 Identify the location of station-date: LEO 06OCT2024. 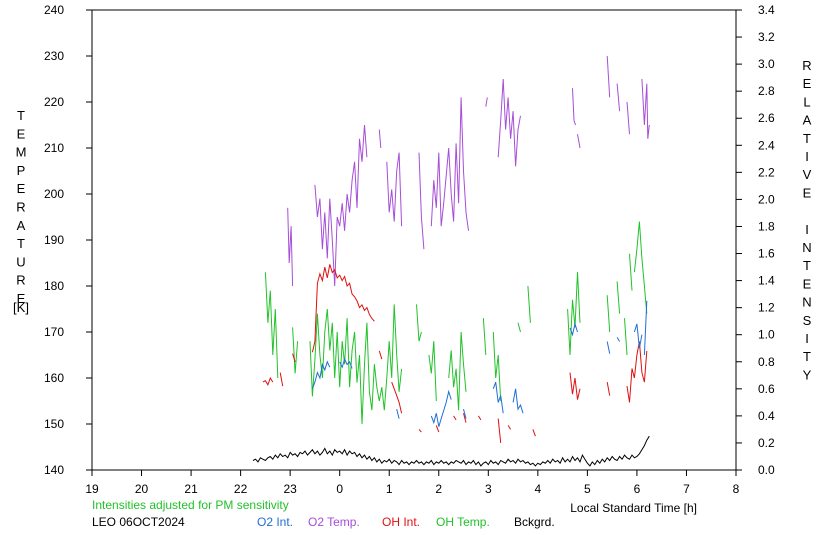
(138, 522).